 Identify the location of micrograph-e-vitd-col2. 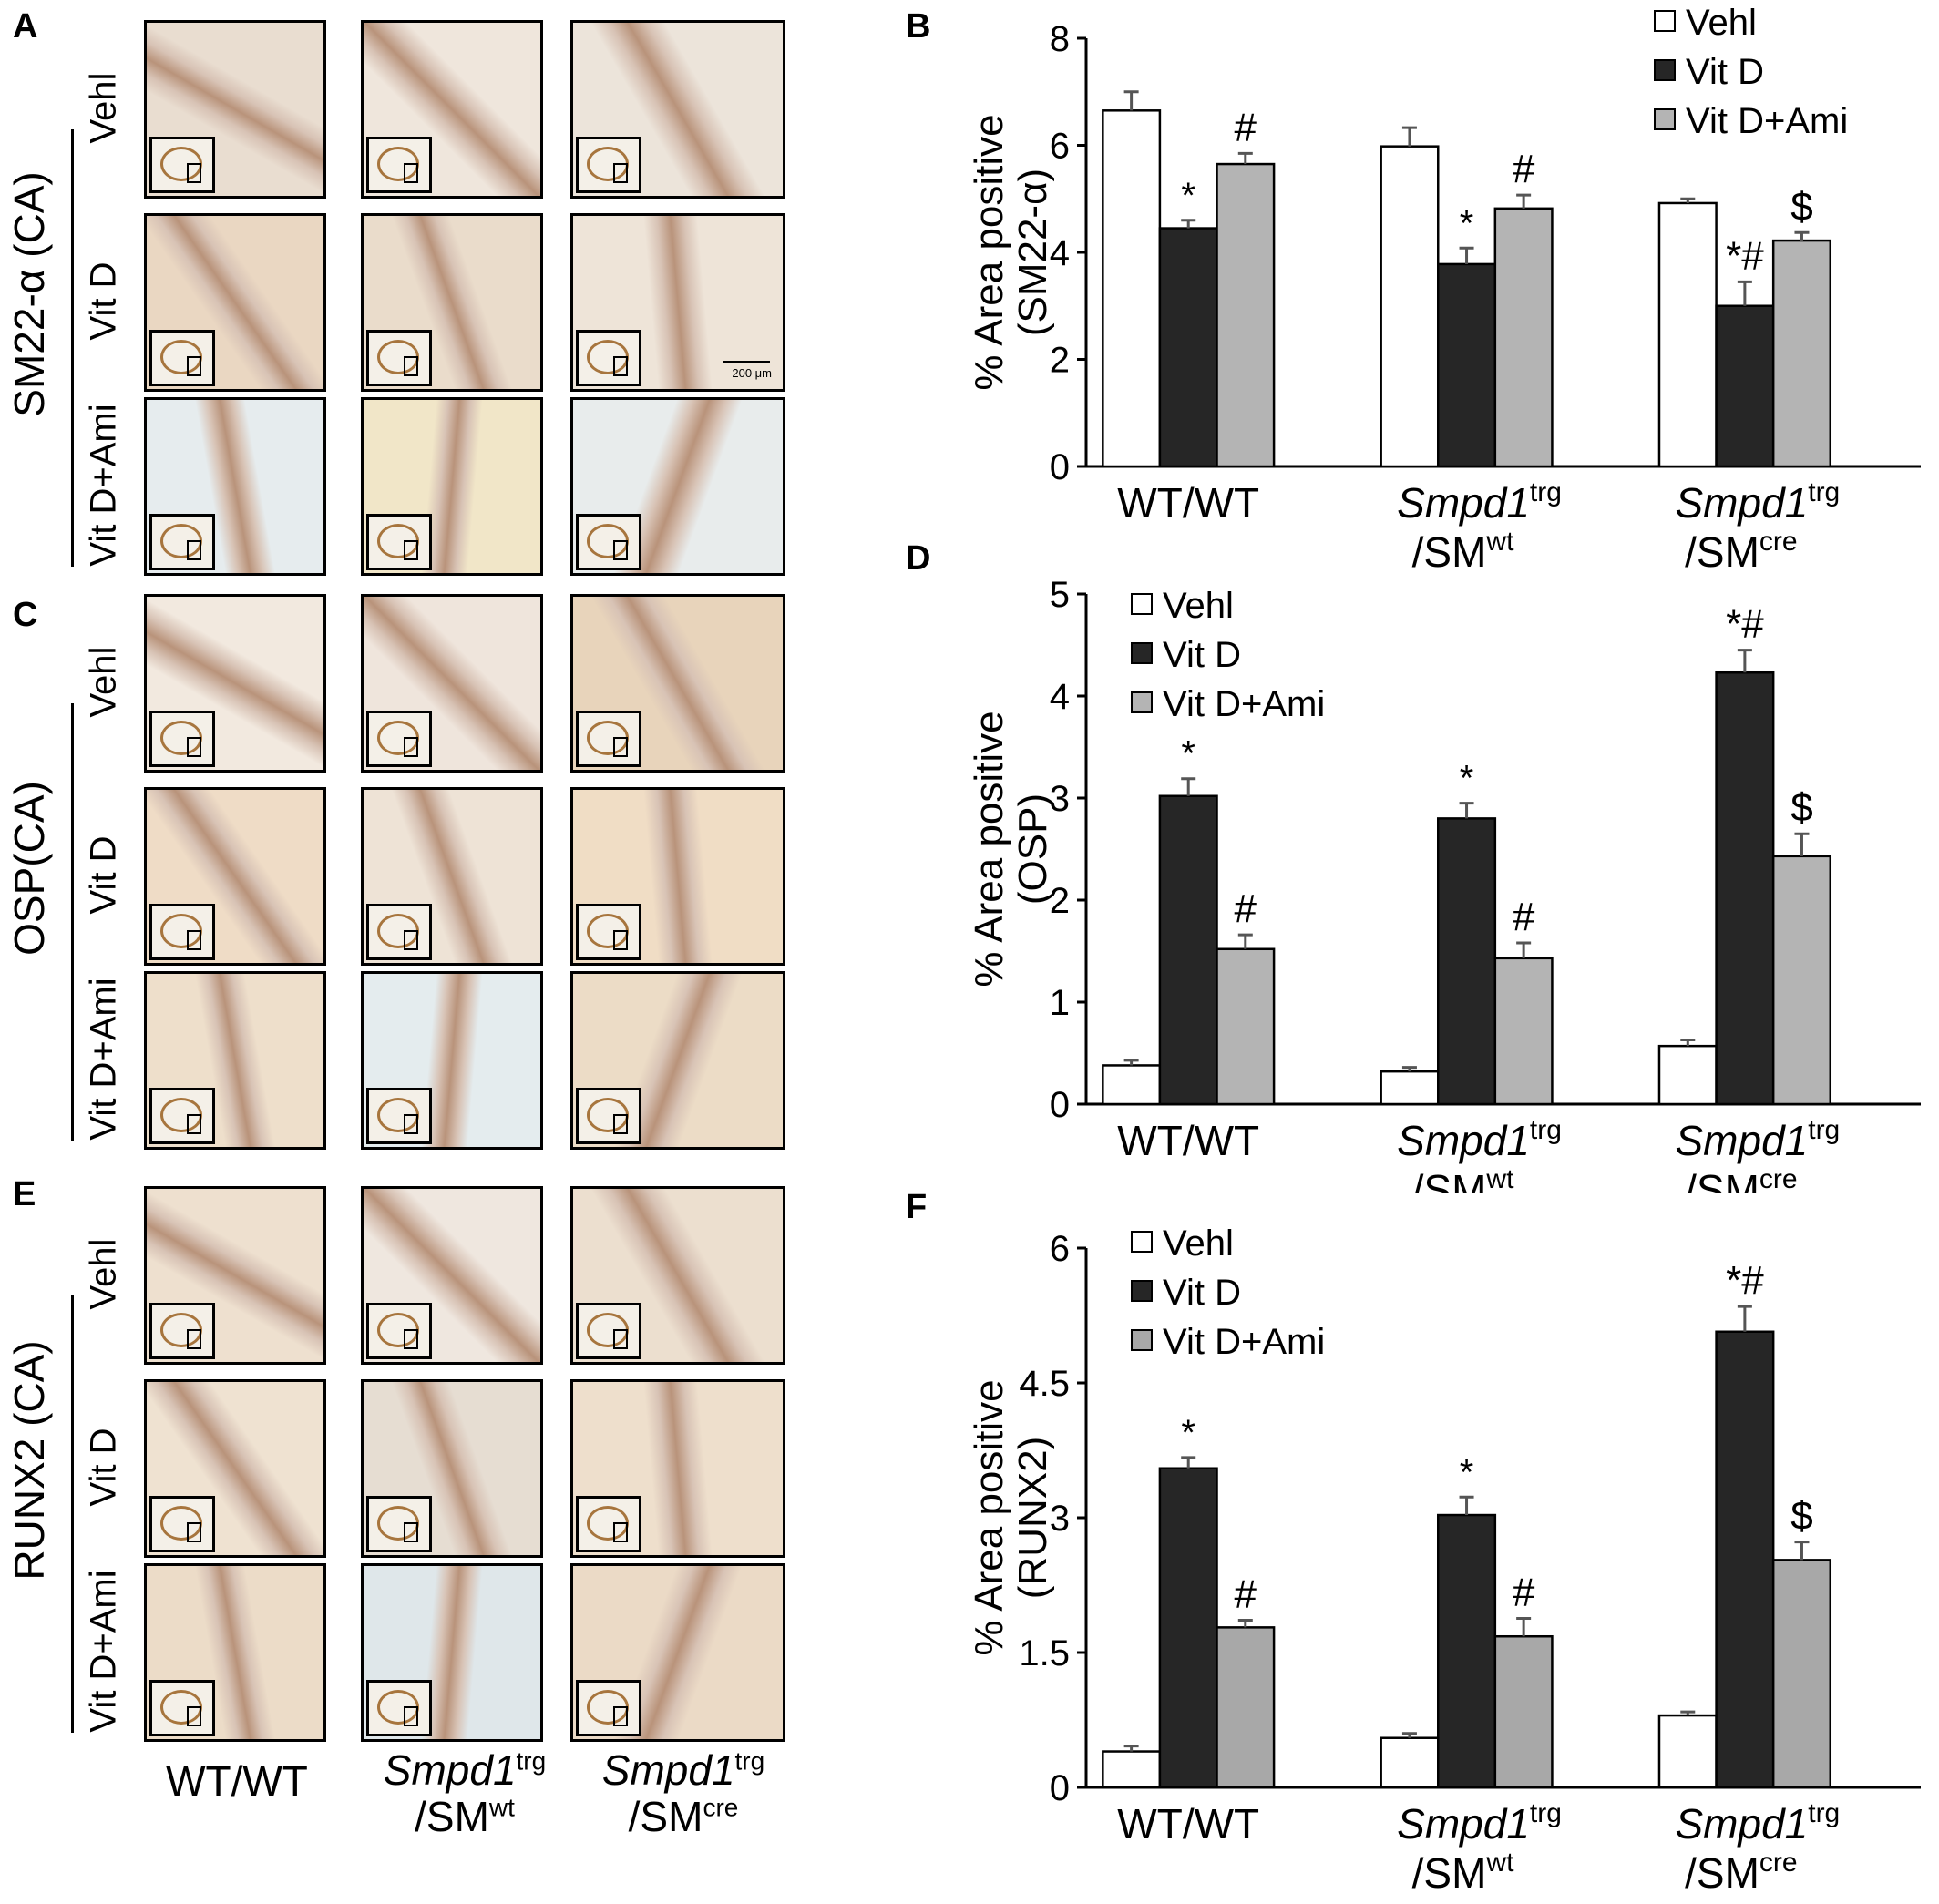
(452, 1469).